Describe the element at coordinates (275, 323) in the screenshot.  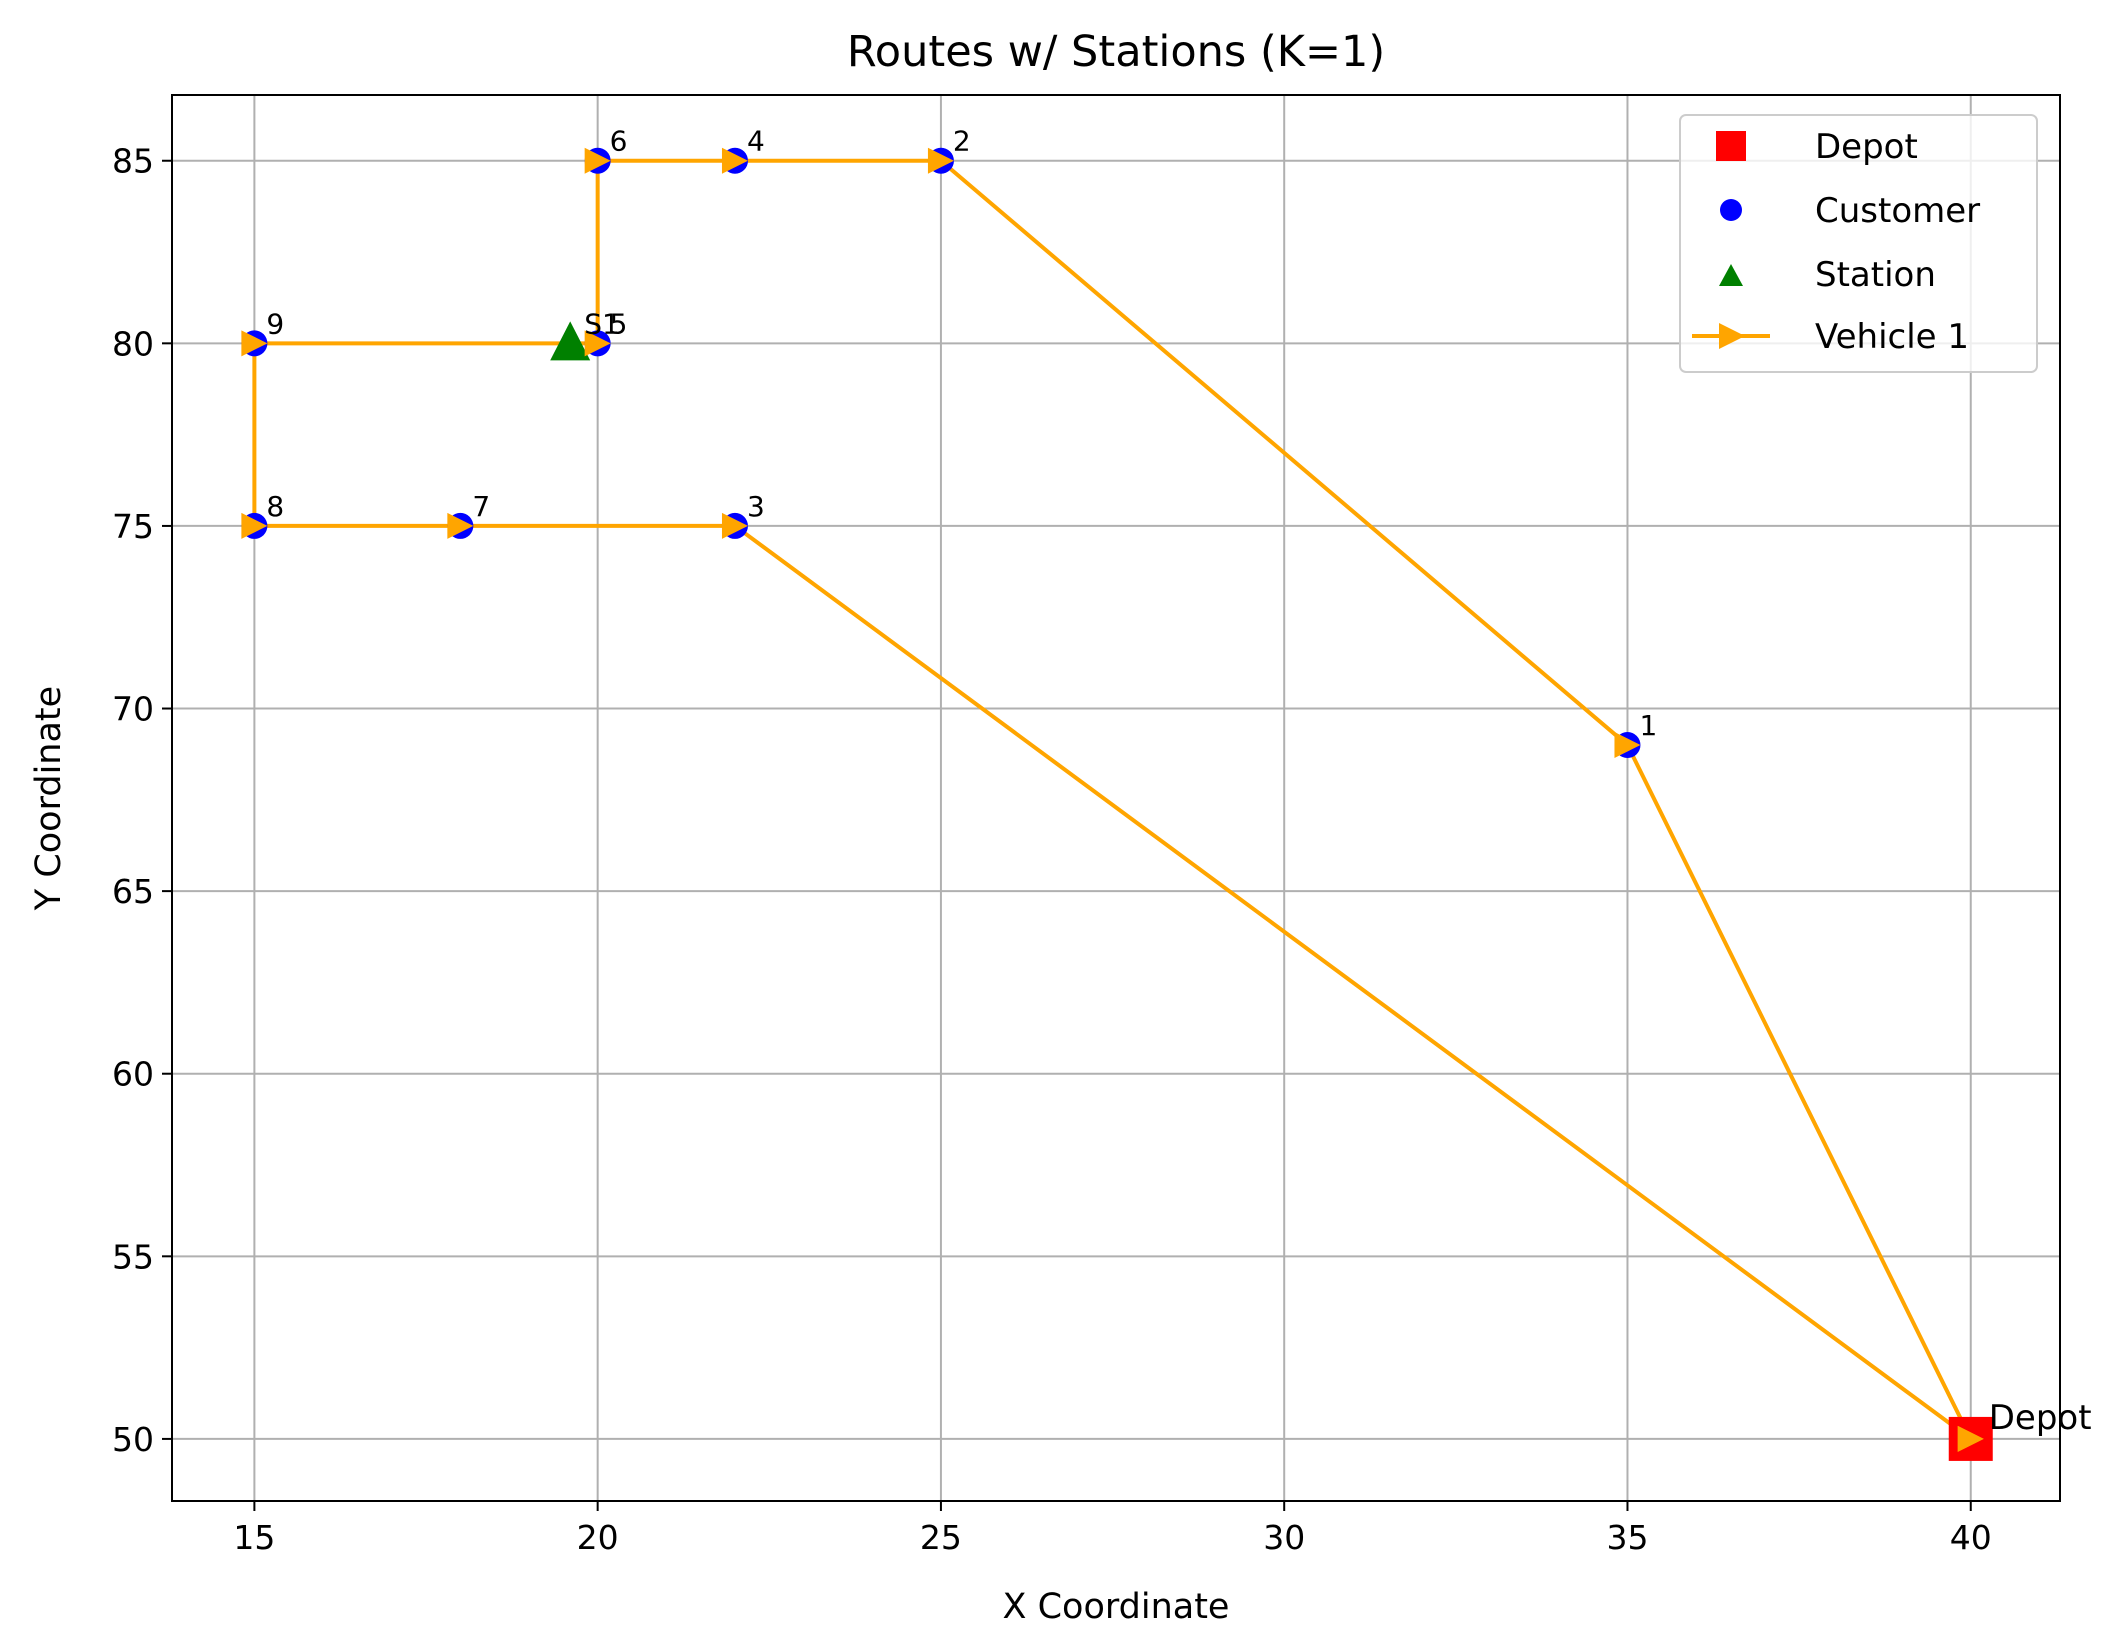
I see `customer-label: 9` at that location.